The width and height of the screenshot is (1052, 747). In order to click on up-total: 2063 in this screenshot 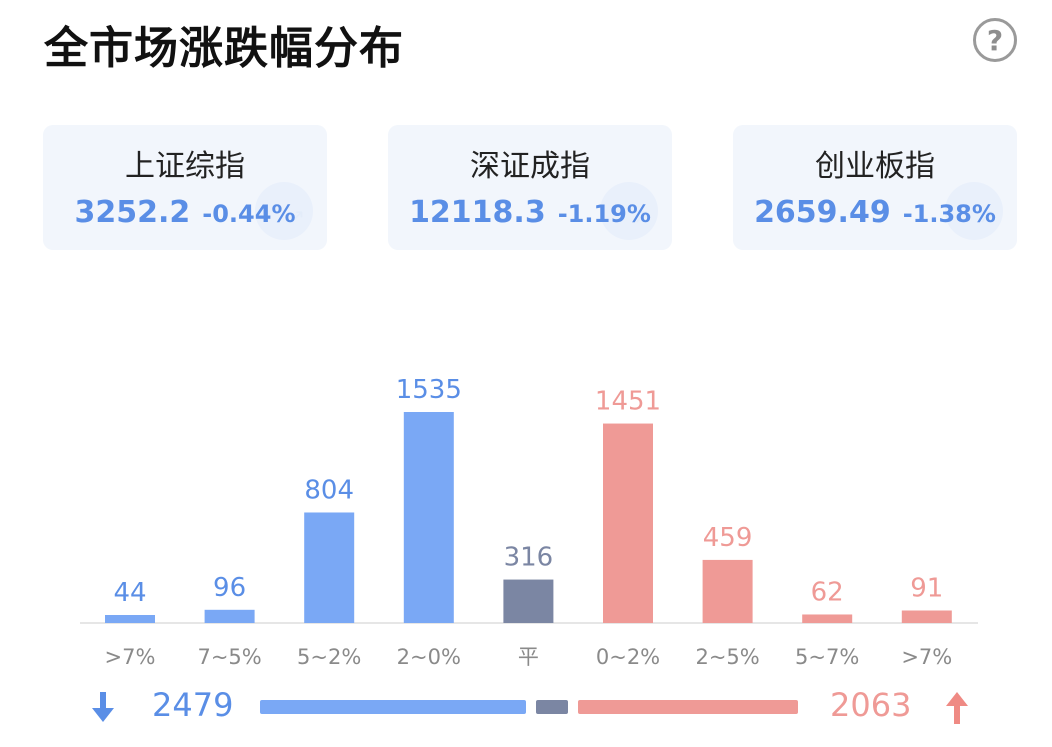, I will do `click(871, 705)`.